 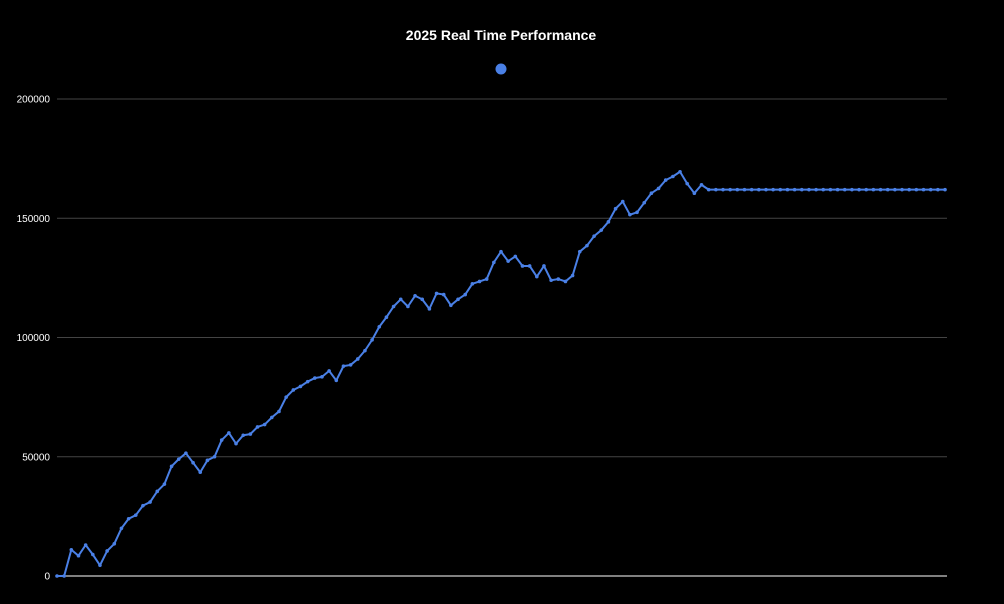 I want to click on legend-marker, so click(x=501, y=69).